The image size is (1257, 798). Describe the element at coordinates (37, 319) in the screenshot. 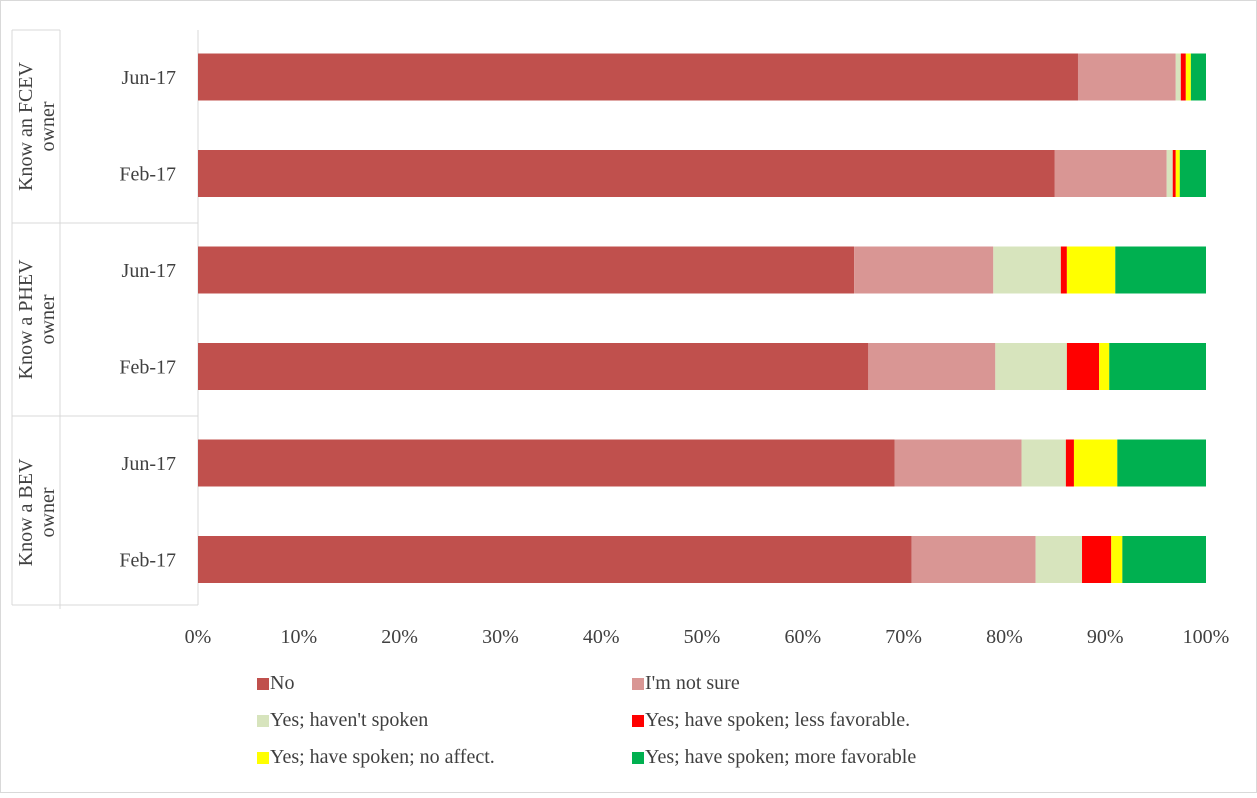

I see `group-label: Know a PHEVowner` at that location.